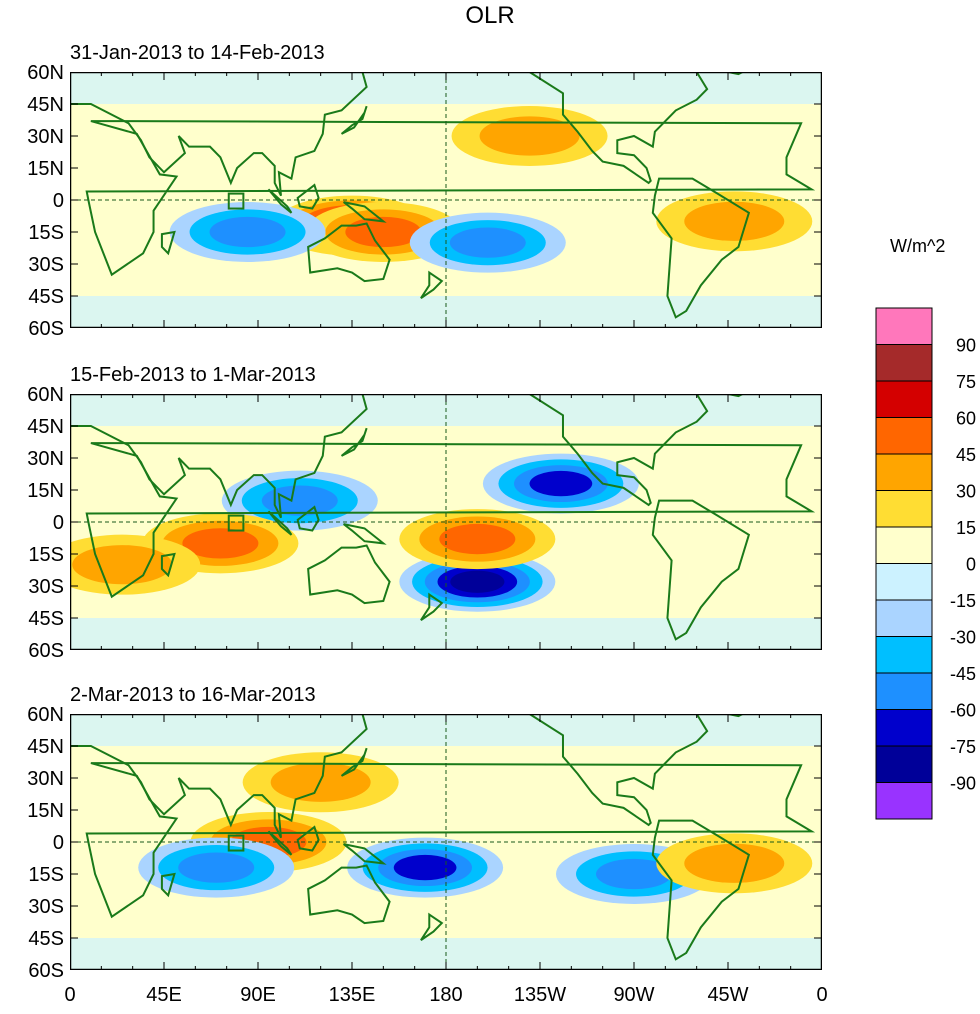 The width and height of the screenshot is (980, 1014). Describe the element at coordinates (445, 995) in the screenshot. I see `x-tick-label: 180` at that location.